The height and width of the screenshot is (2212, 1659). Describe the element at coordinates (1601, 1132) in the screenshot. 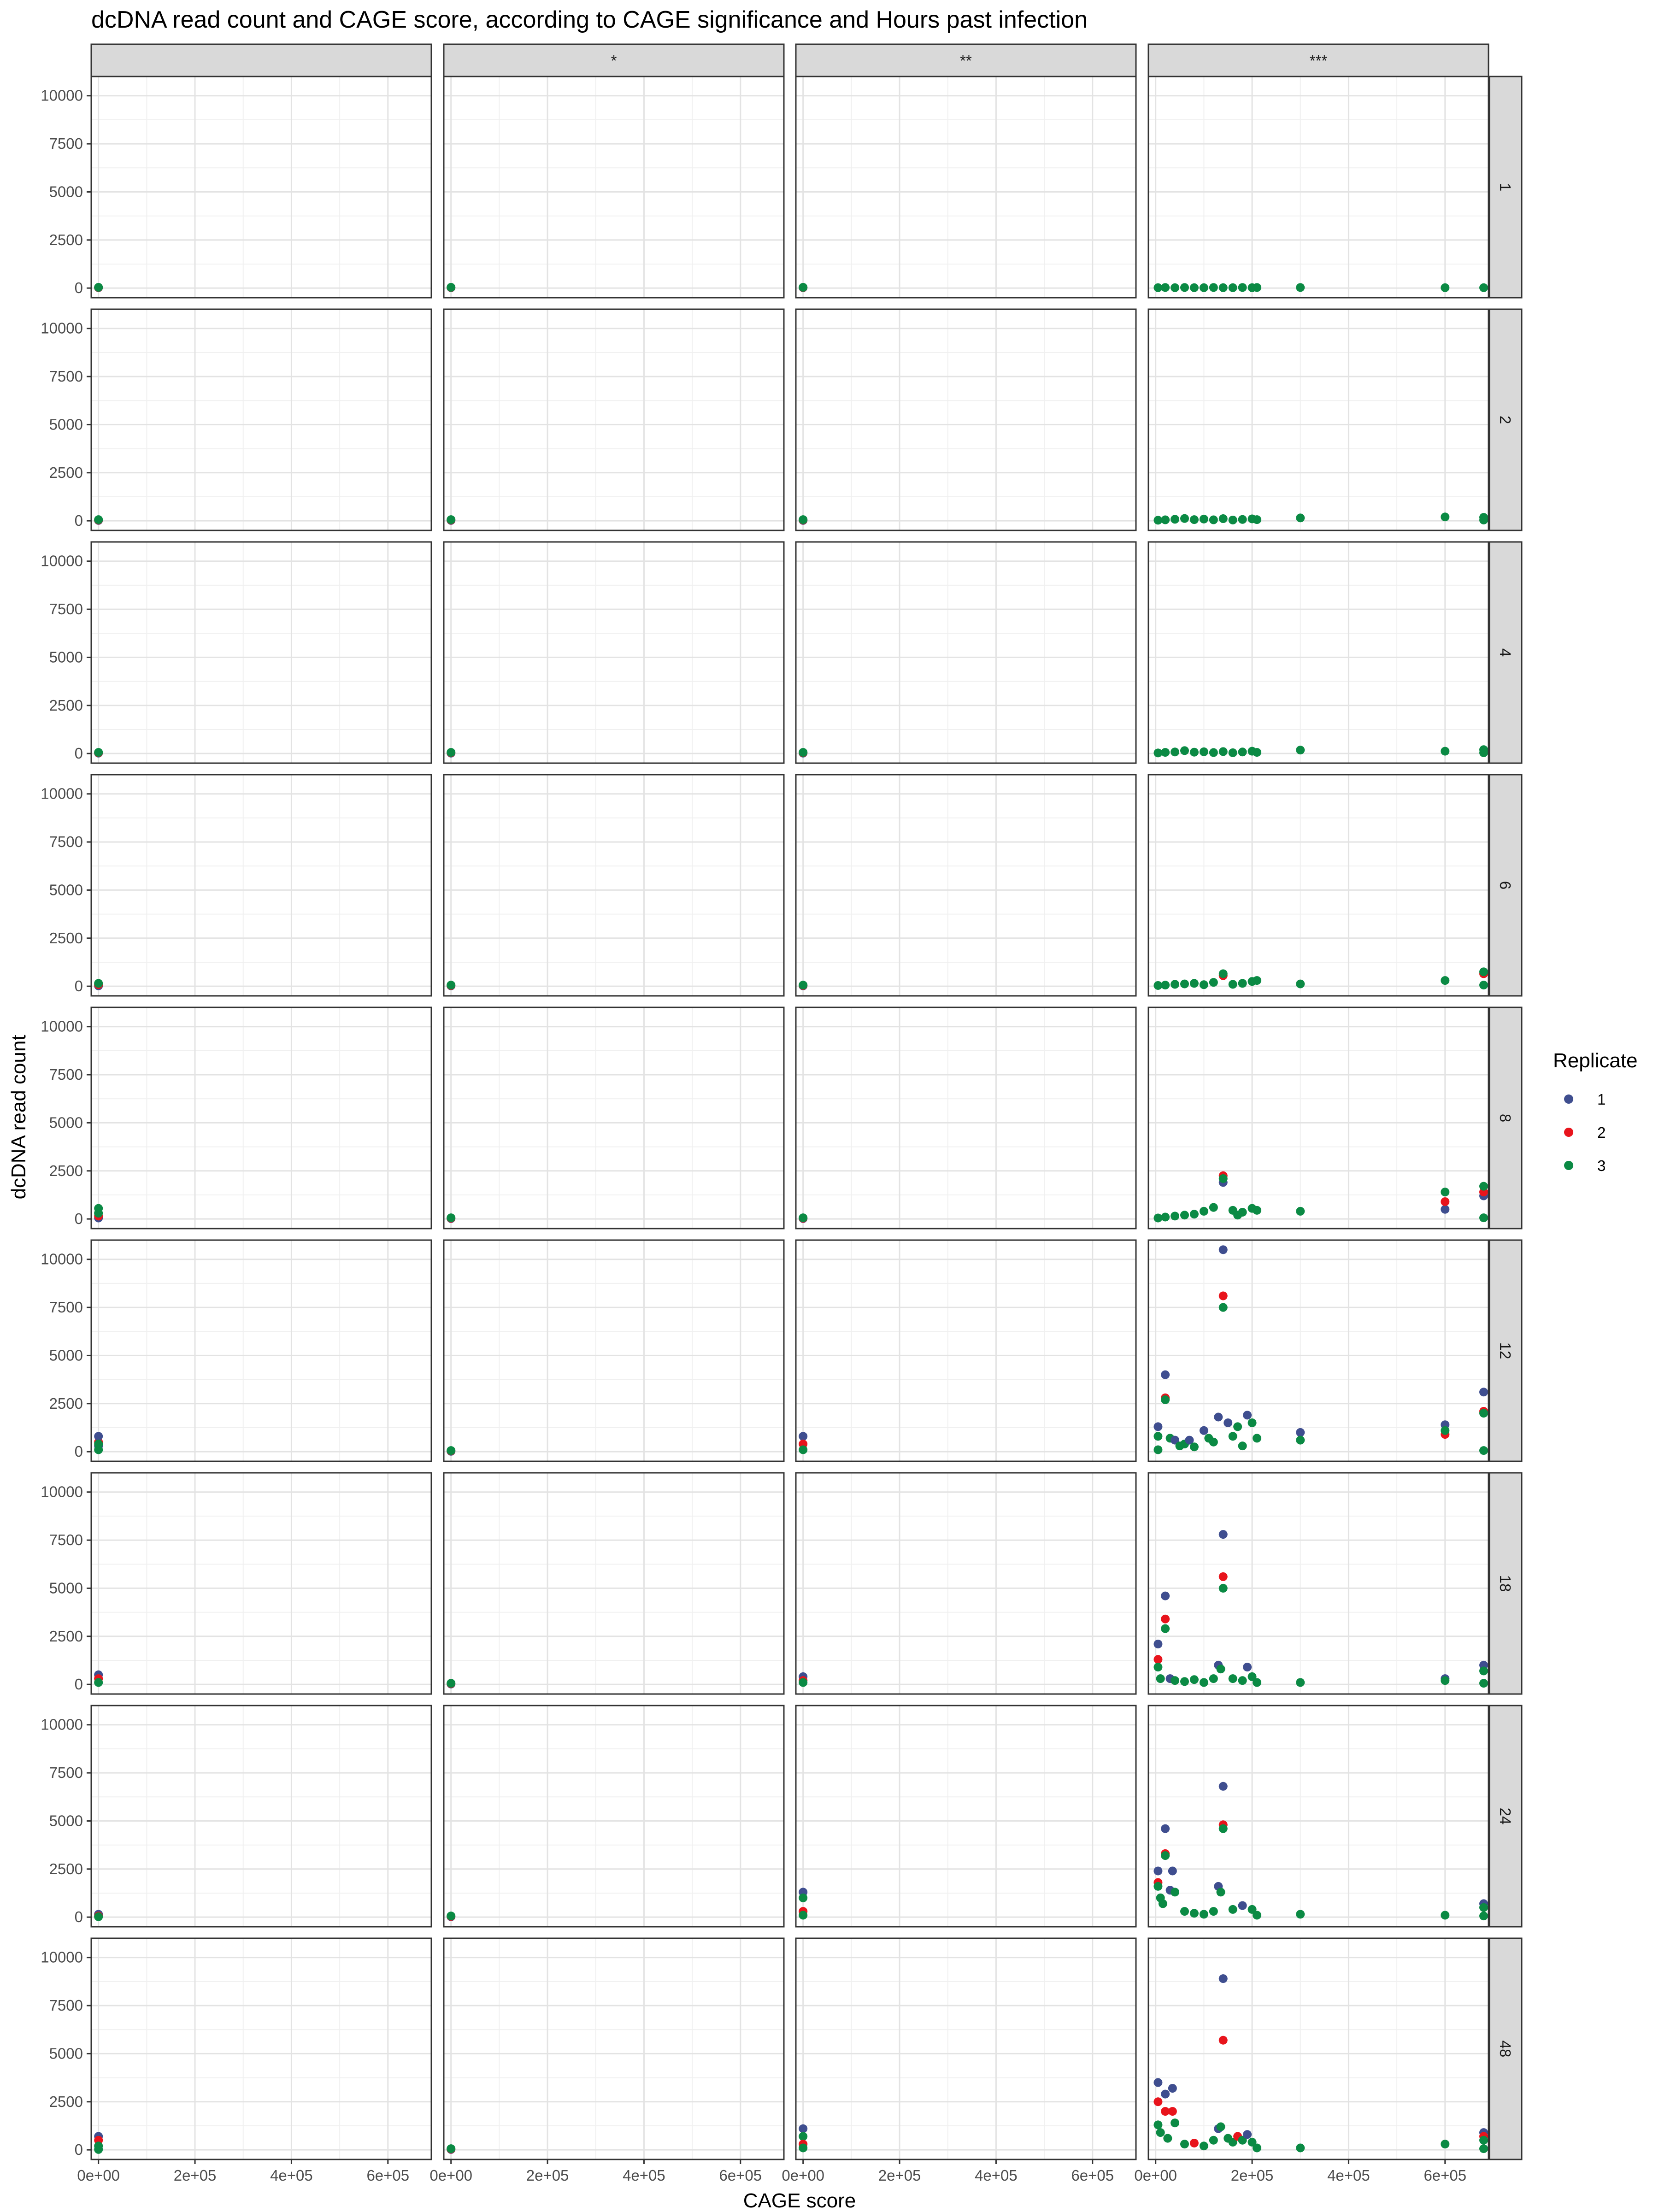

I see `legend-label: 2` at that location.